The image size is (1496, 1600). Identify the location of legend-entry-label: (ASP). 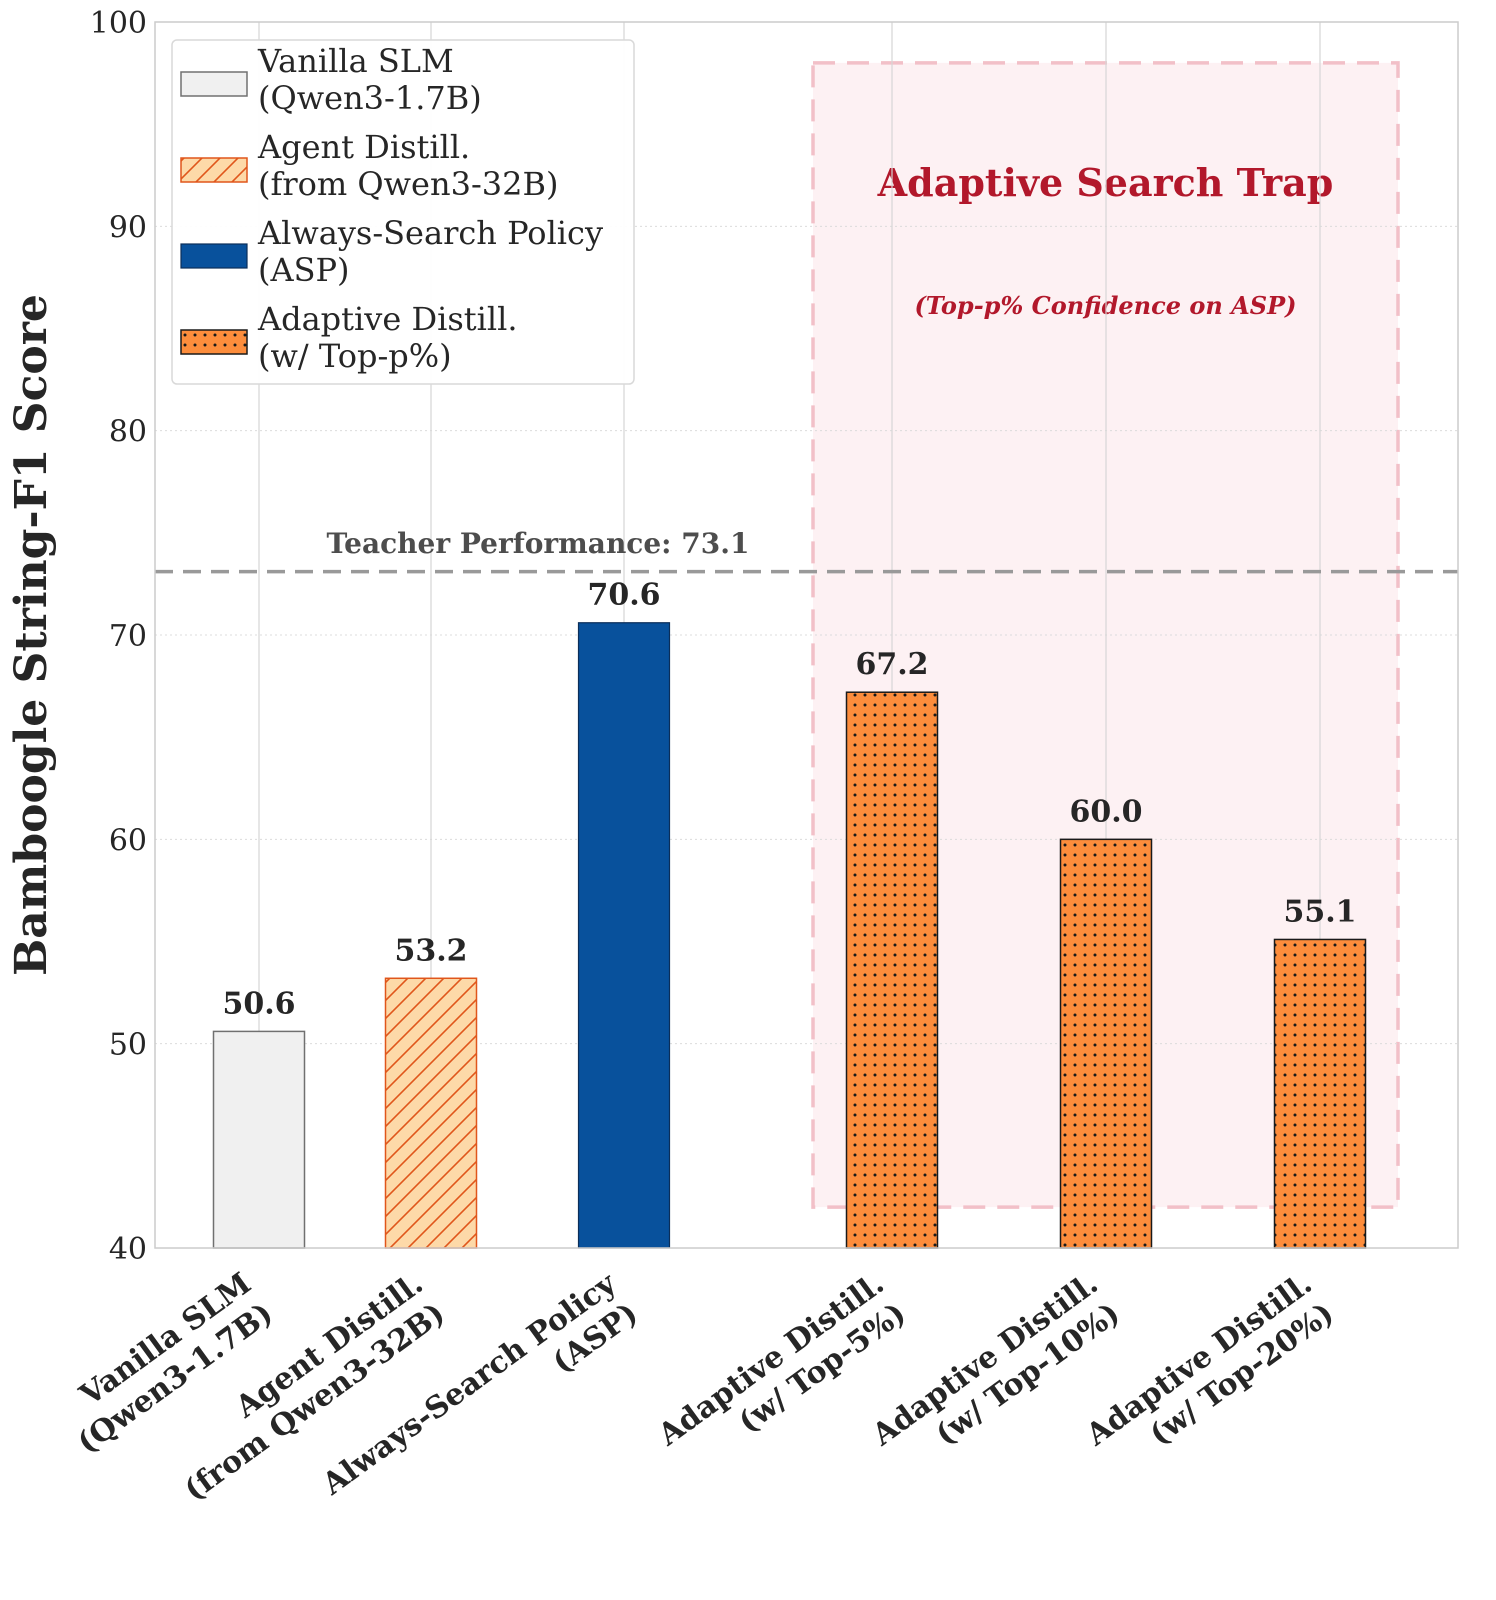
(304, 270).